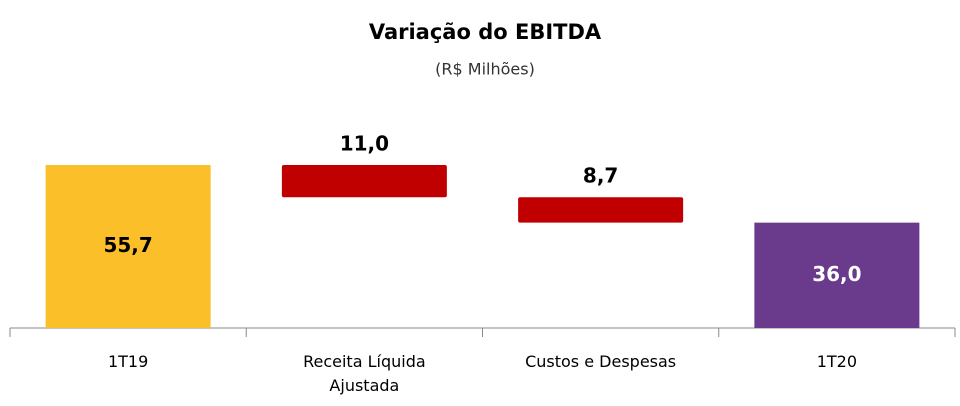  I want to click on x-tick-label-box: 1T20, so click(837, 361).